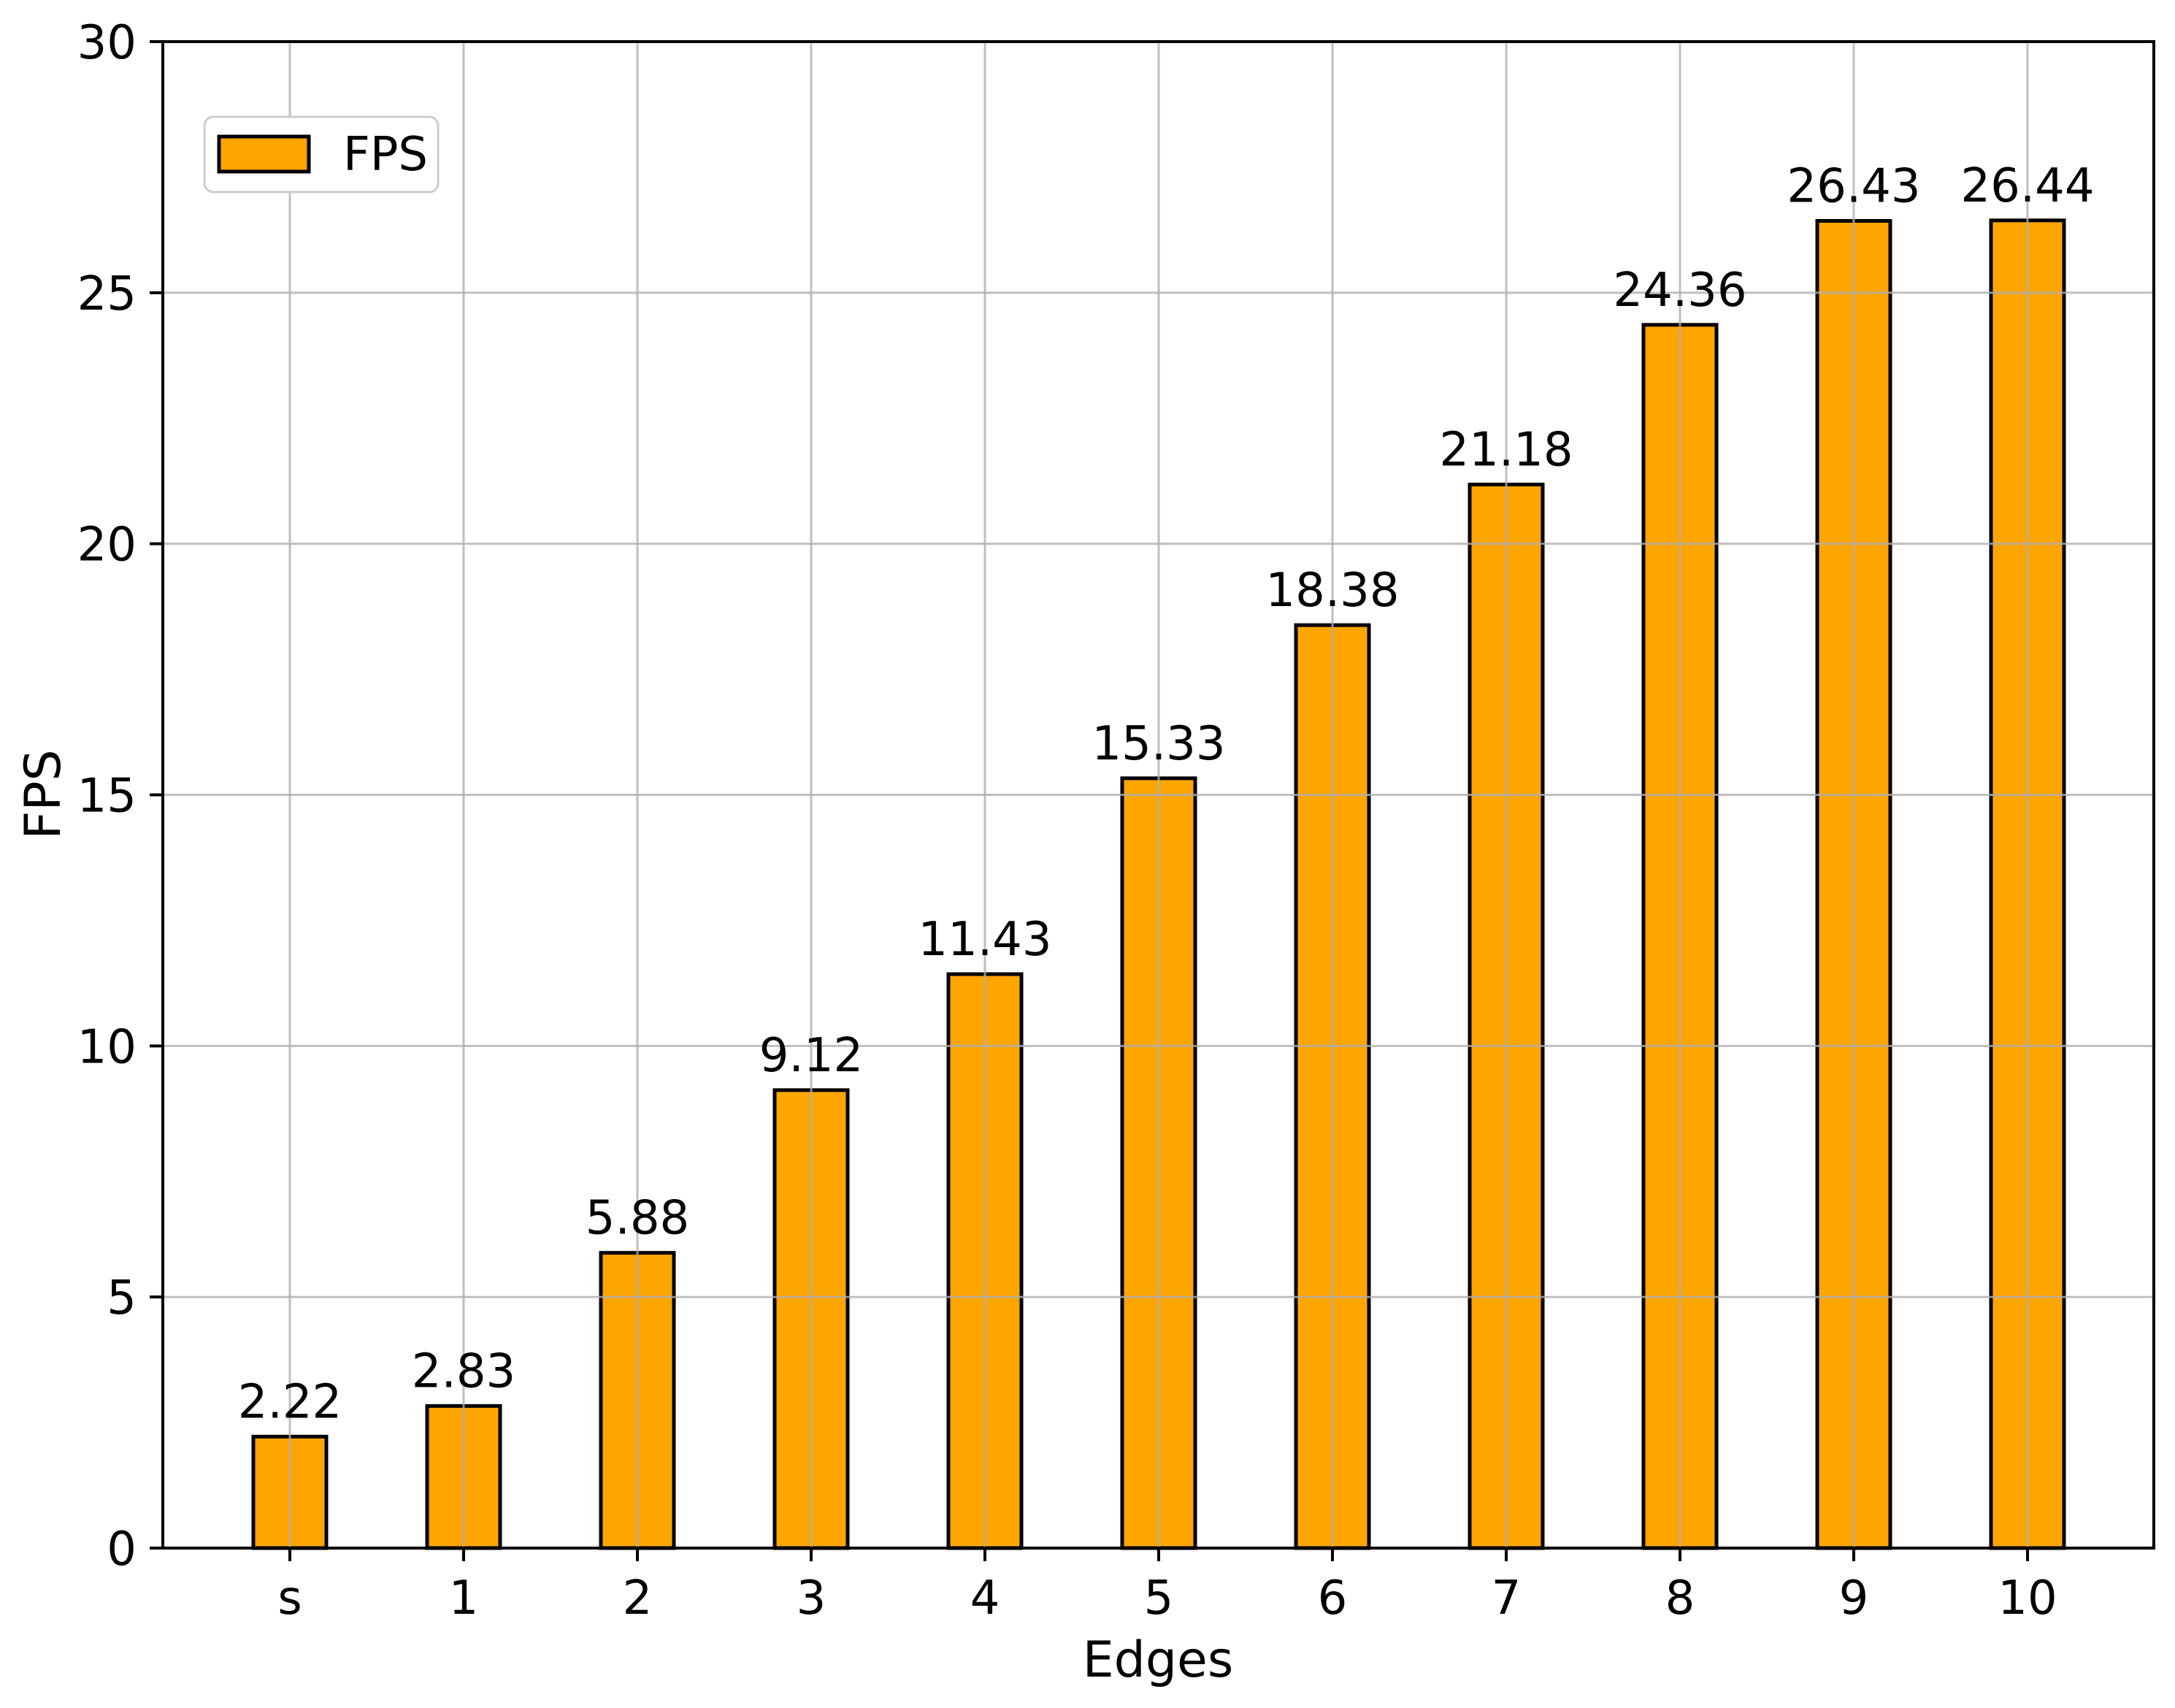  Describe the element at coordinates (122, 1550) in the screenshot. I see `y-tick-label: 0` at that location.